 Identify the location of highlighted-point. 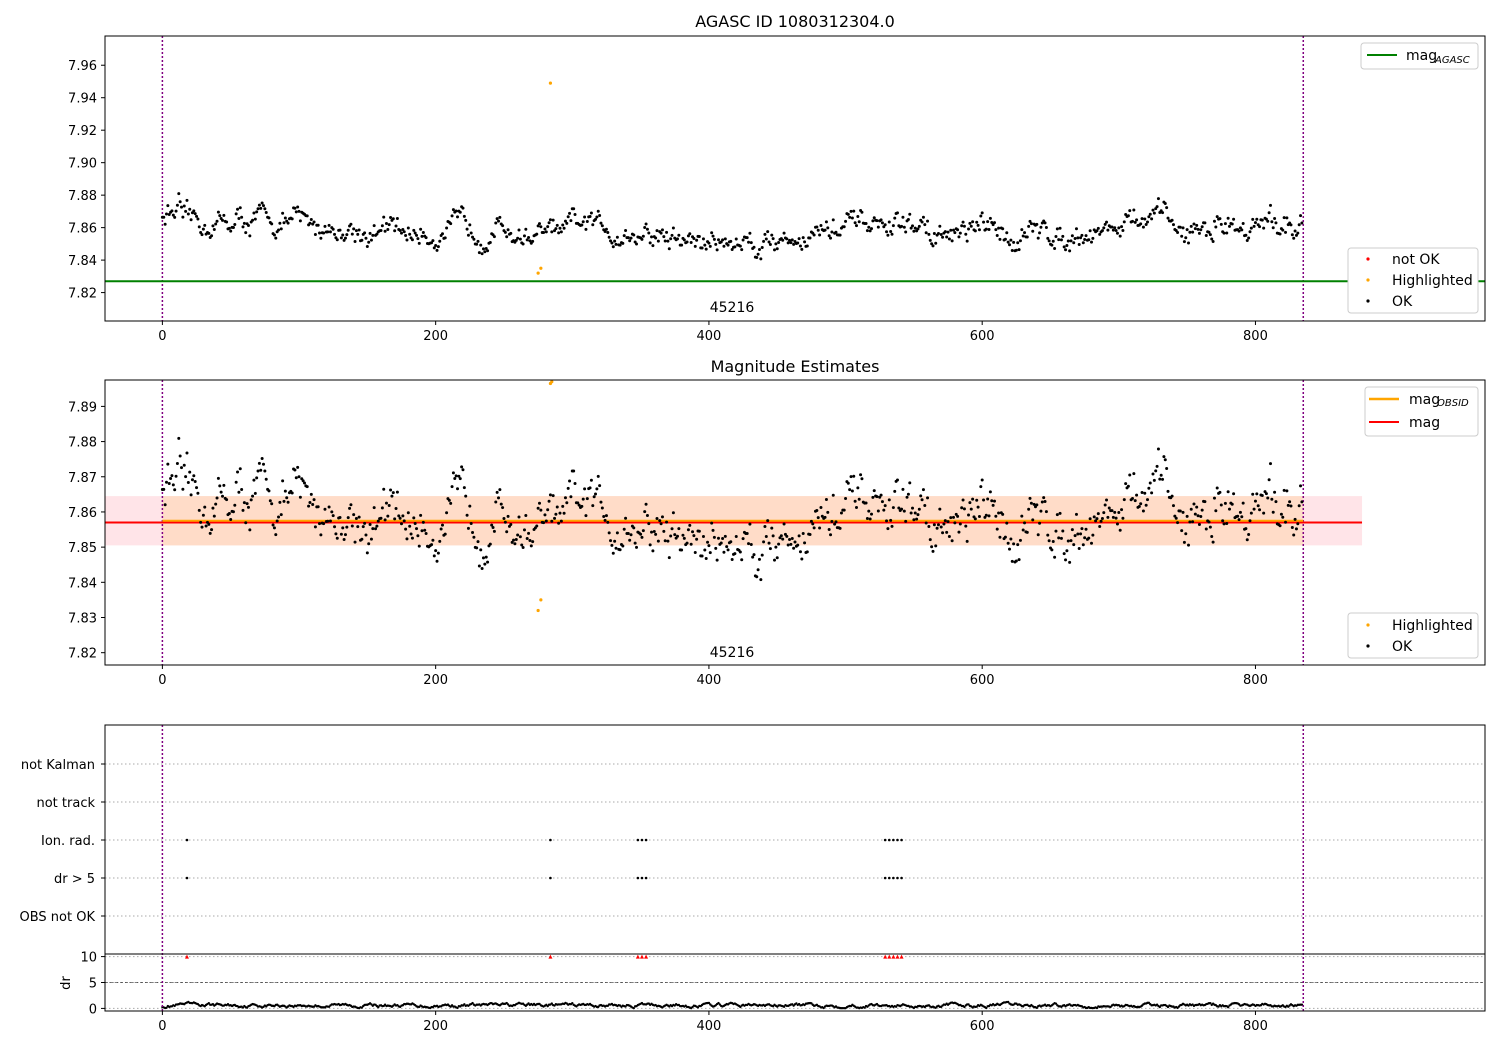
(538, 273).